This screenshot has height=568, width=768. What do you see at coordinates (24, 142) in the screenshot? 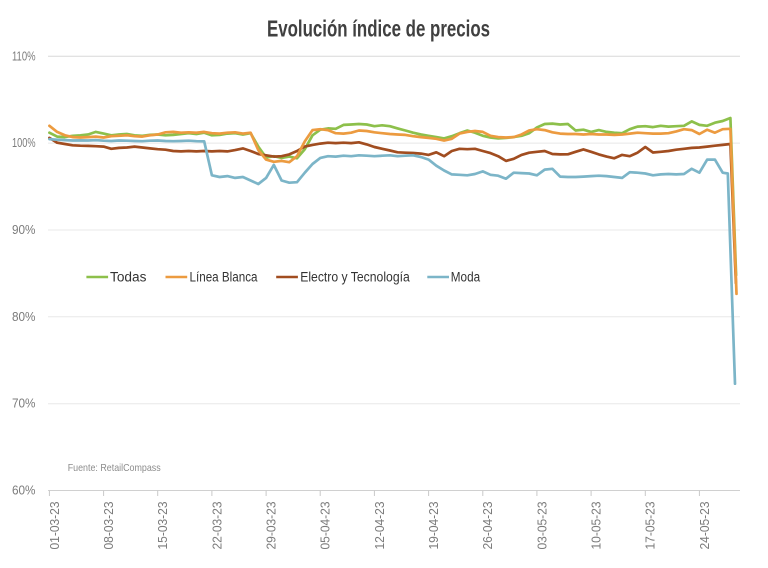
I see `svg-text: 100%` at bounding box center [24, 142].